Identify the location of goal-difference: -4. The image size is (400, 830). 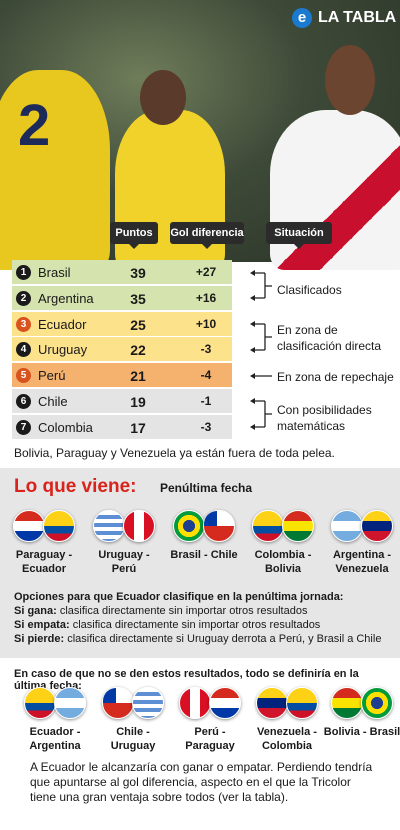
(206, 375).